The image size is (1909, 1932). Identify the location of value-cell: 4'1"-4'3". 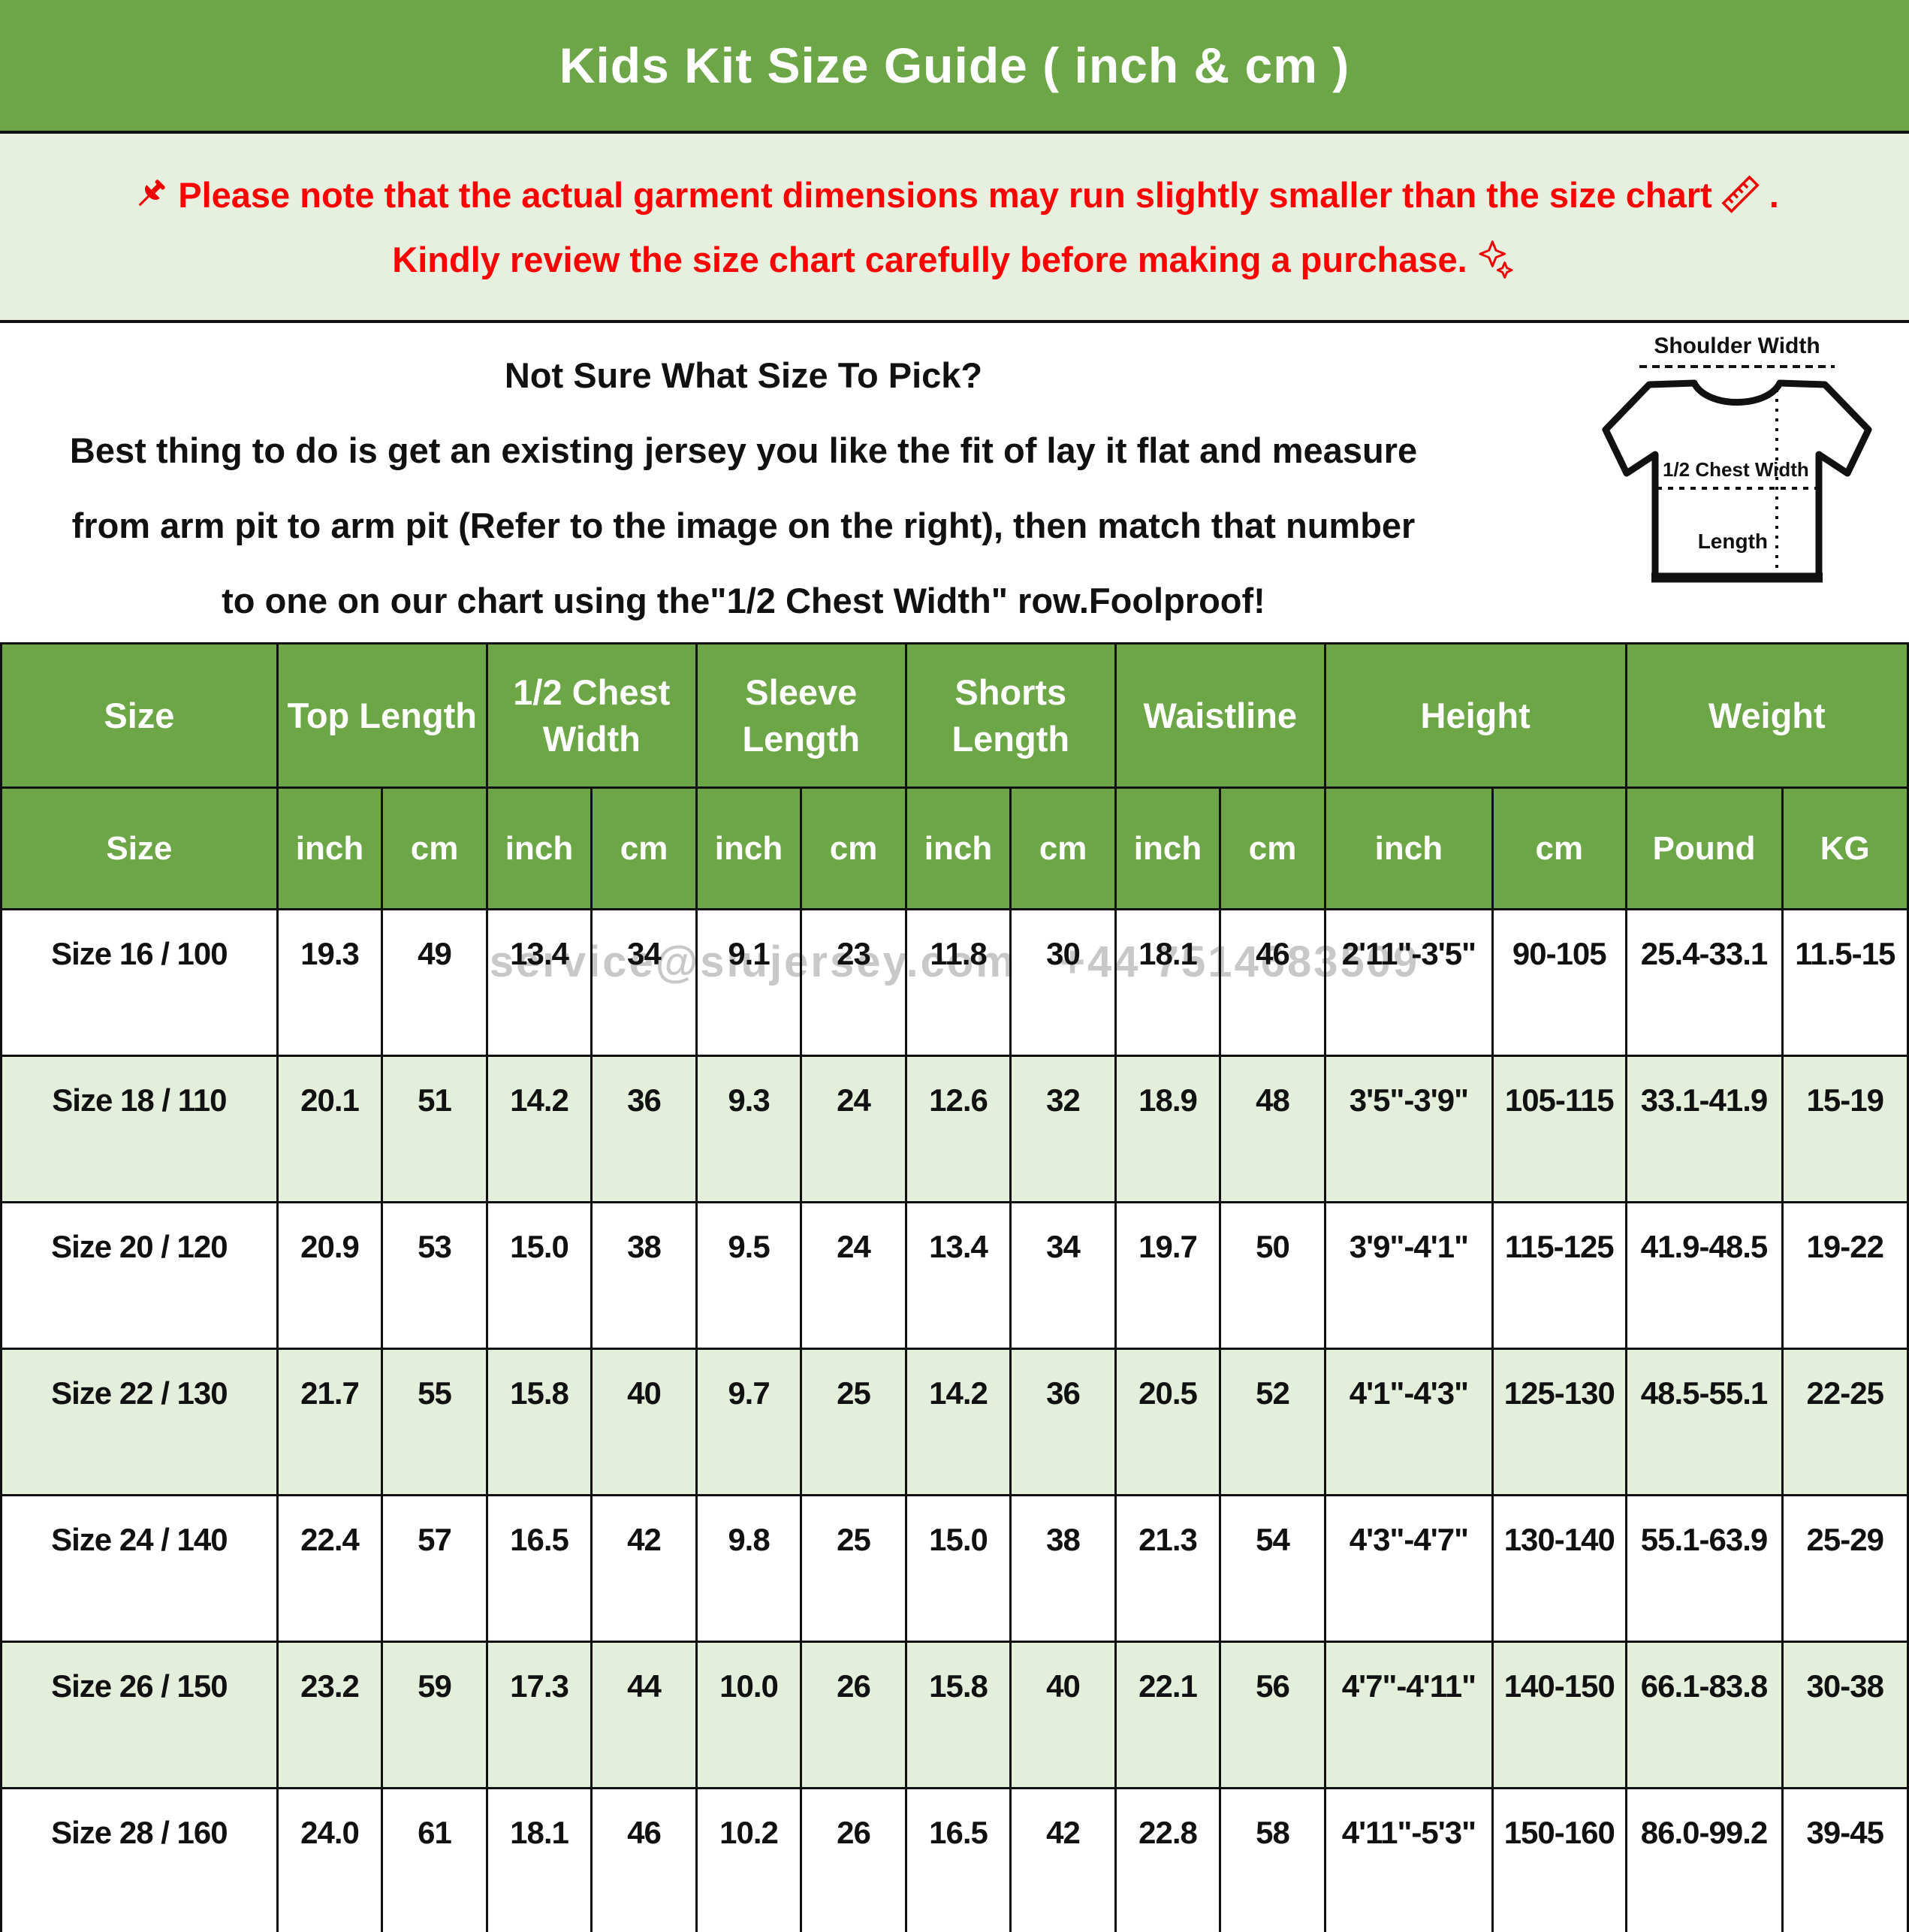
(1408, 1422).